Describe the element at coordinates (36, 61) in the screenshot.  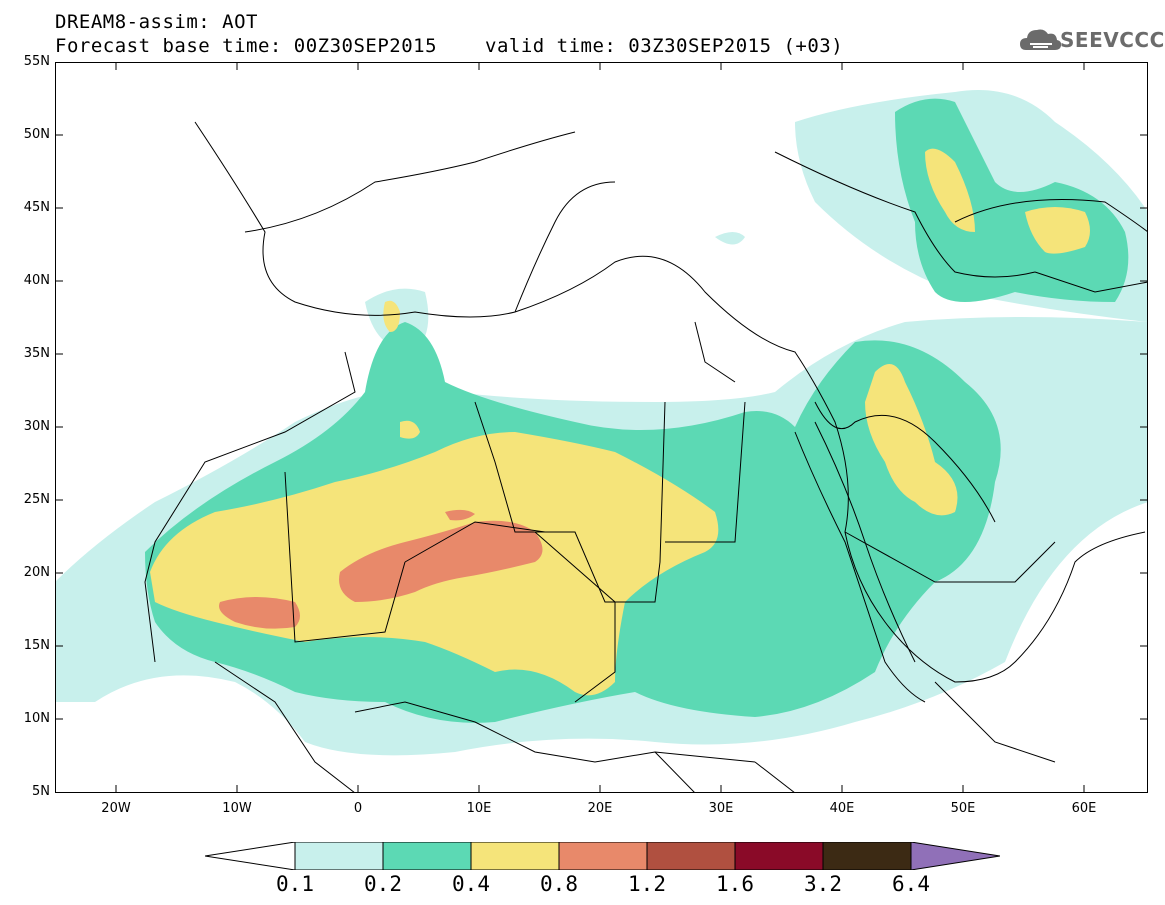
I see `lat-label: 55N` at that location.